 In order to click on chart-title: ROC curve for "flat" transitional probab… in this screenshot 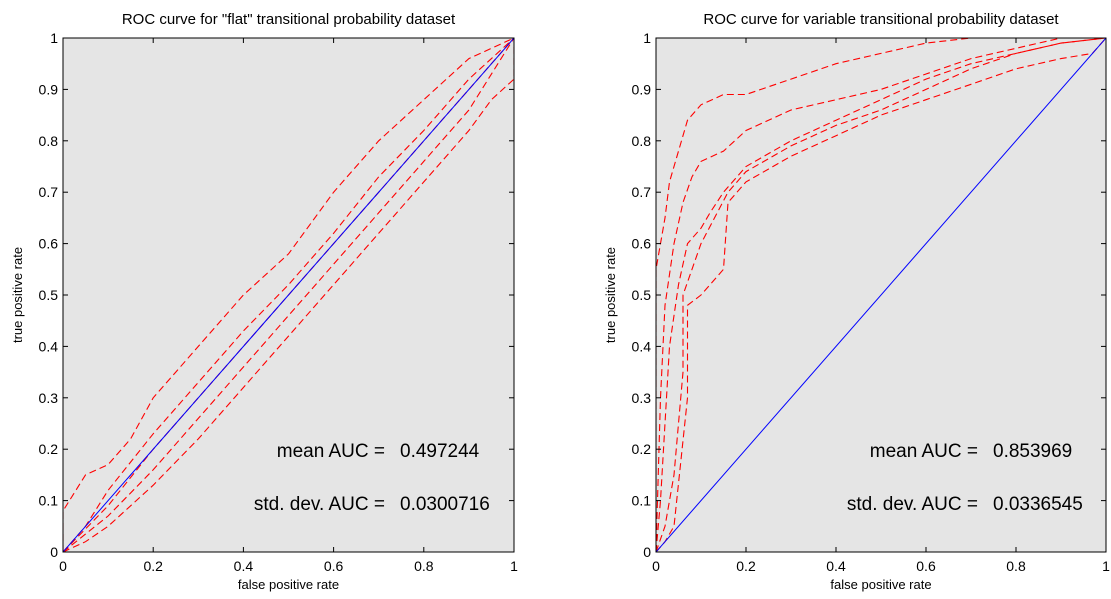, I will do `click(289, 19)`.